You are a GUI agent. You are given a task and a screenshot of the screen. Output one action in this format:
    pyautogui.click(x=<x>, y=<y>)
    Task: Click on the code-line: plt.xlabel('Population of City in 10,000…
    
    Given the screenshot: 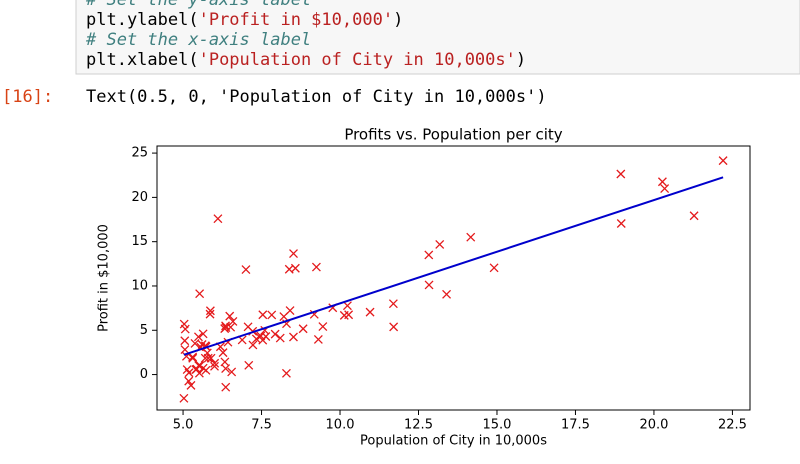 What is the action you would take?
    pyautogui.click(x=306, y=60)
    